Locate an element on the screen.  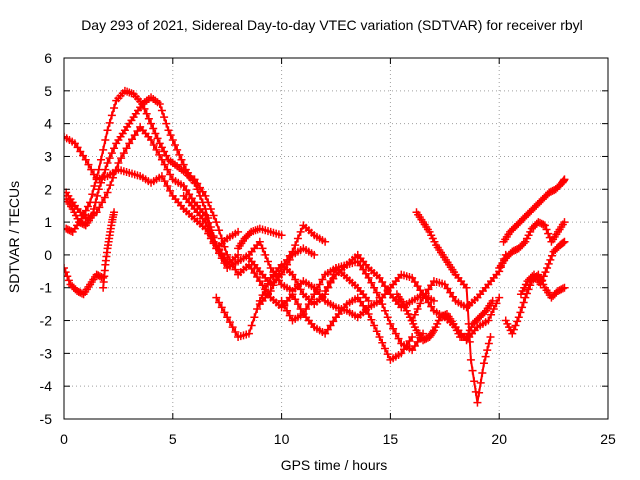
y-tick-label: 5 is located at coordinates (48, 91).